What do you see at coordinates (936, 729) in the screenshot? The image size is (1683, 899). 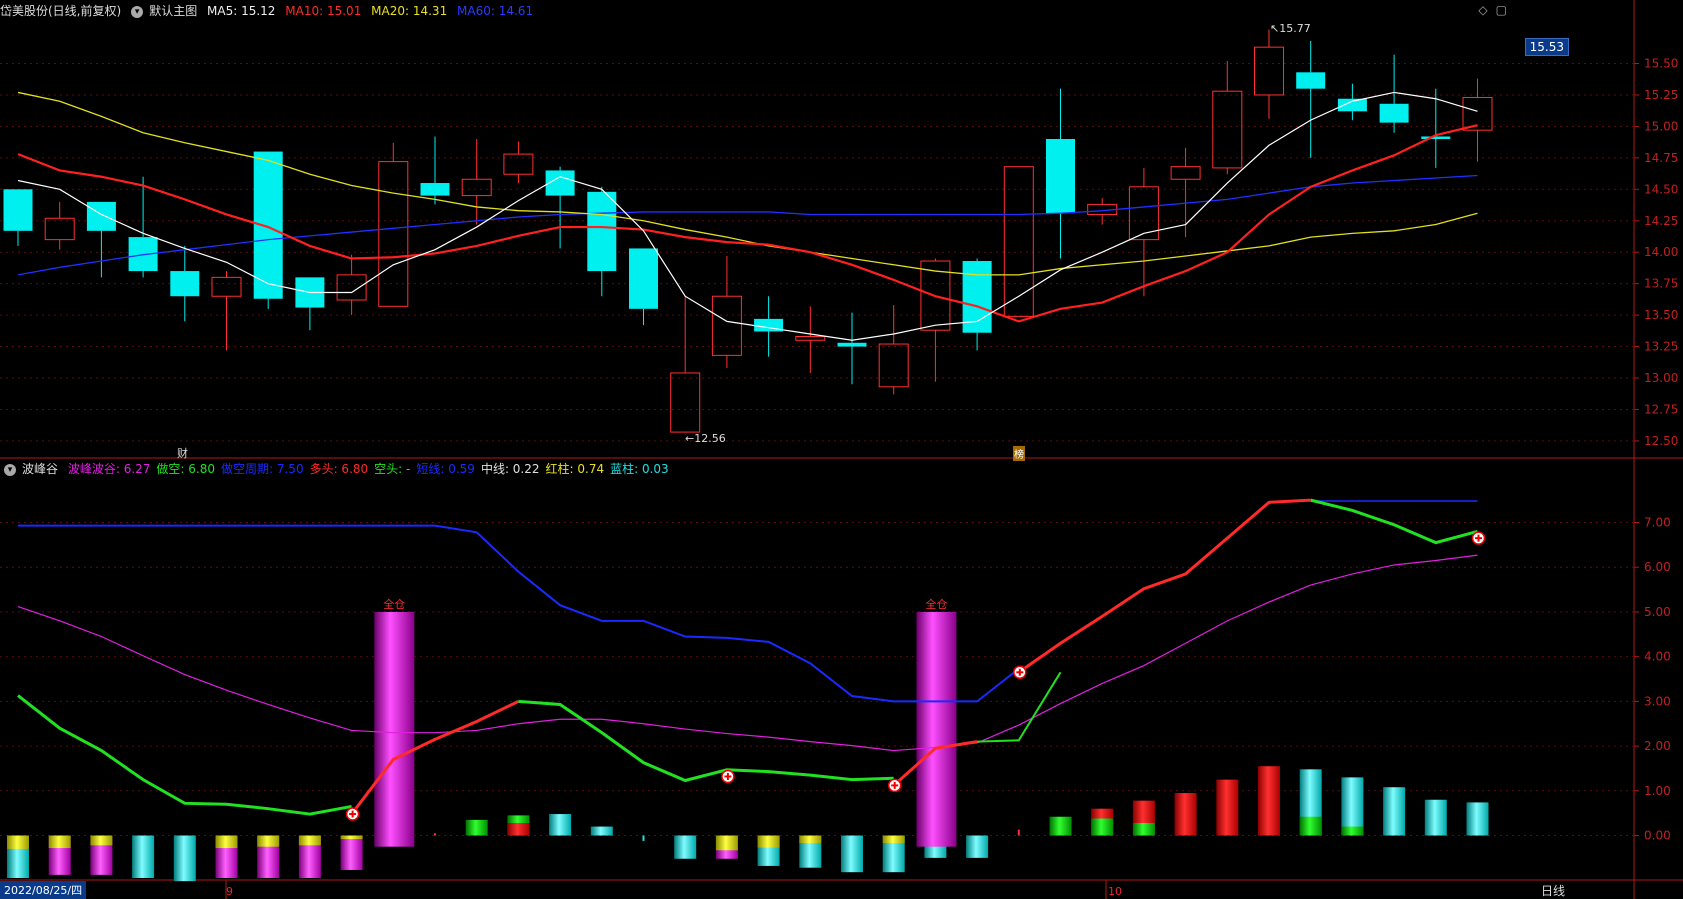 I see `full-position-bar` at bounding box center [936, 729].